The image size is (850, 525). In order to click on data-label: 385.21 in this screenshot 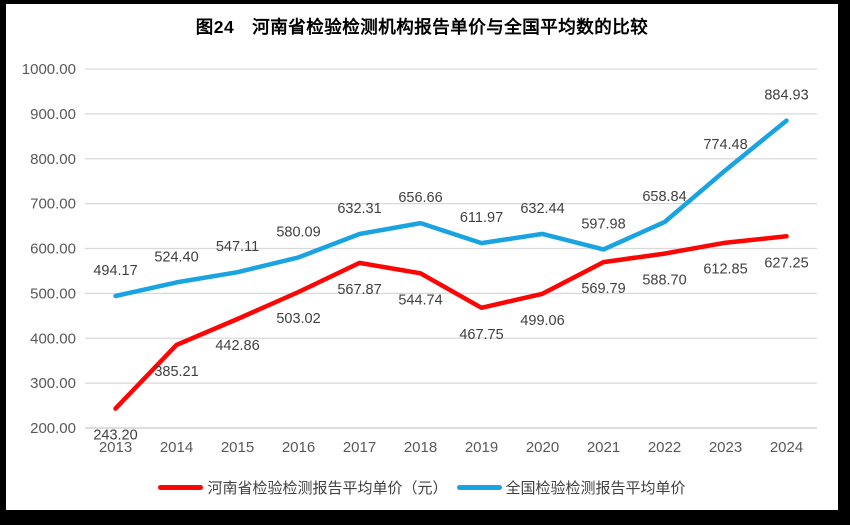, I will do `click(176, 372)`.